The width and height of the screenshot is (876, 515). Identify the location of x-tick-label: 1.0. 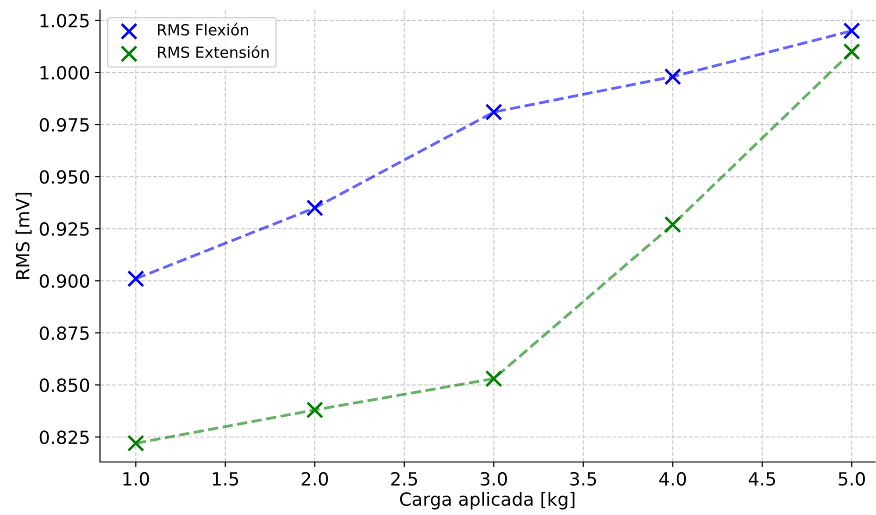
(136, 479).